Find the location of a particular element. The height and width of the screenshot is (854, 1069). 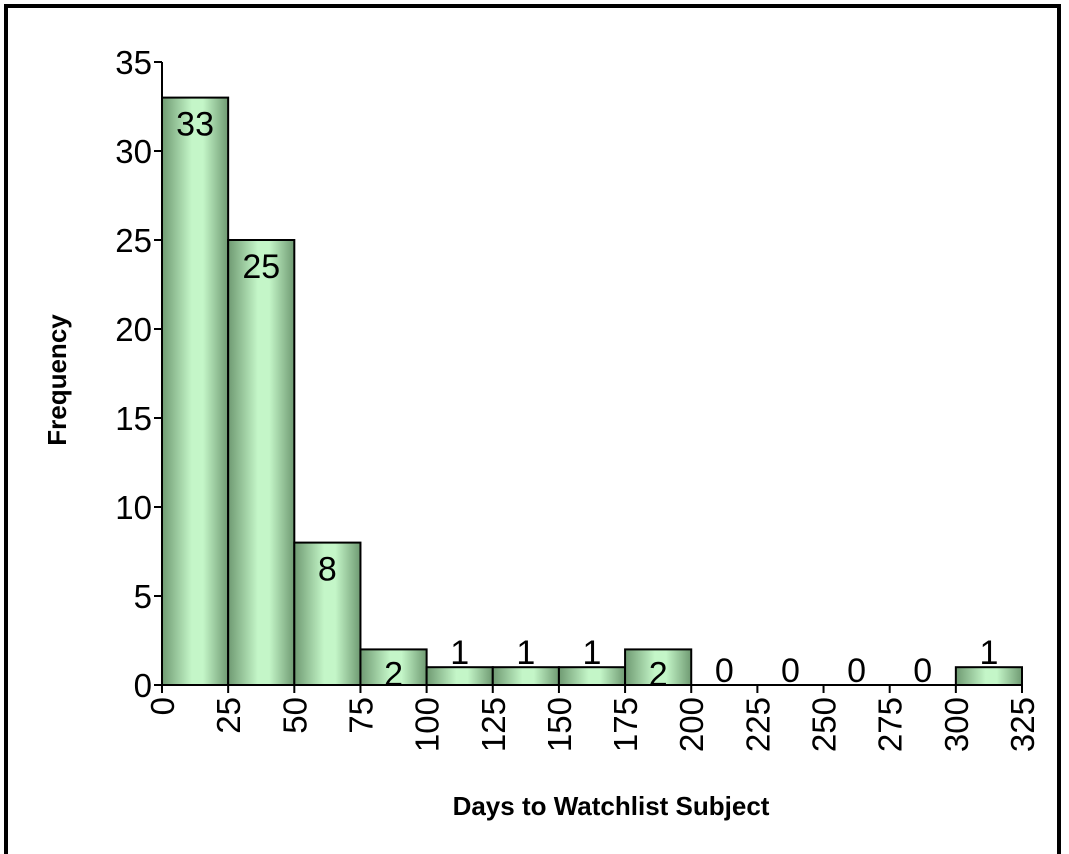

data-label-175-200: 2 is located at coordinates (658, 674).